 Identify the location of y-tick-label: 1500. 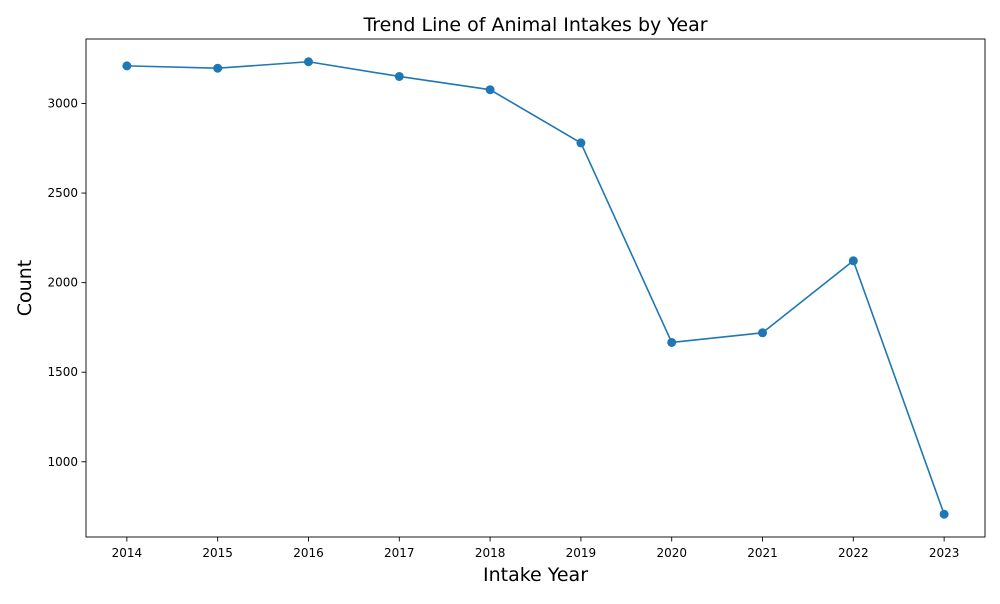
(62, 372).